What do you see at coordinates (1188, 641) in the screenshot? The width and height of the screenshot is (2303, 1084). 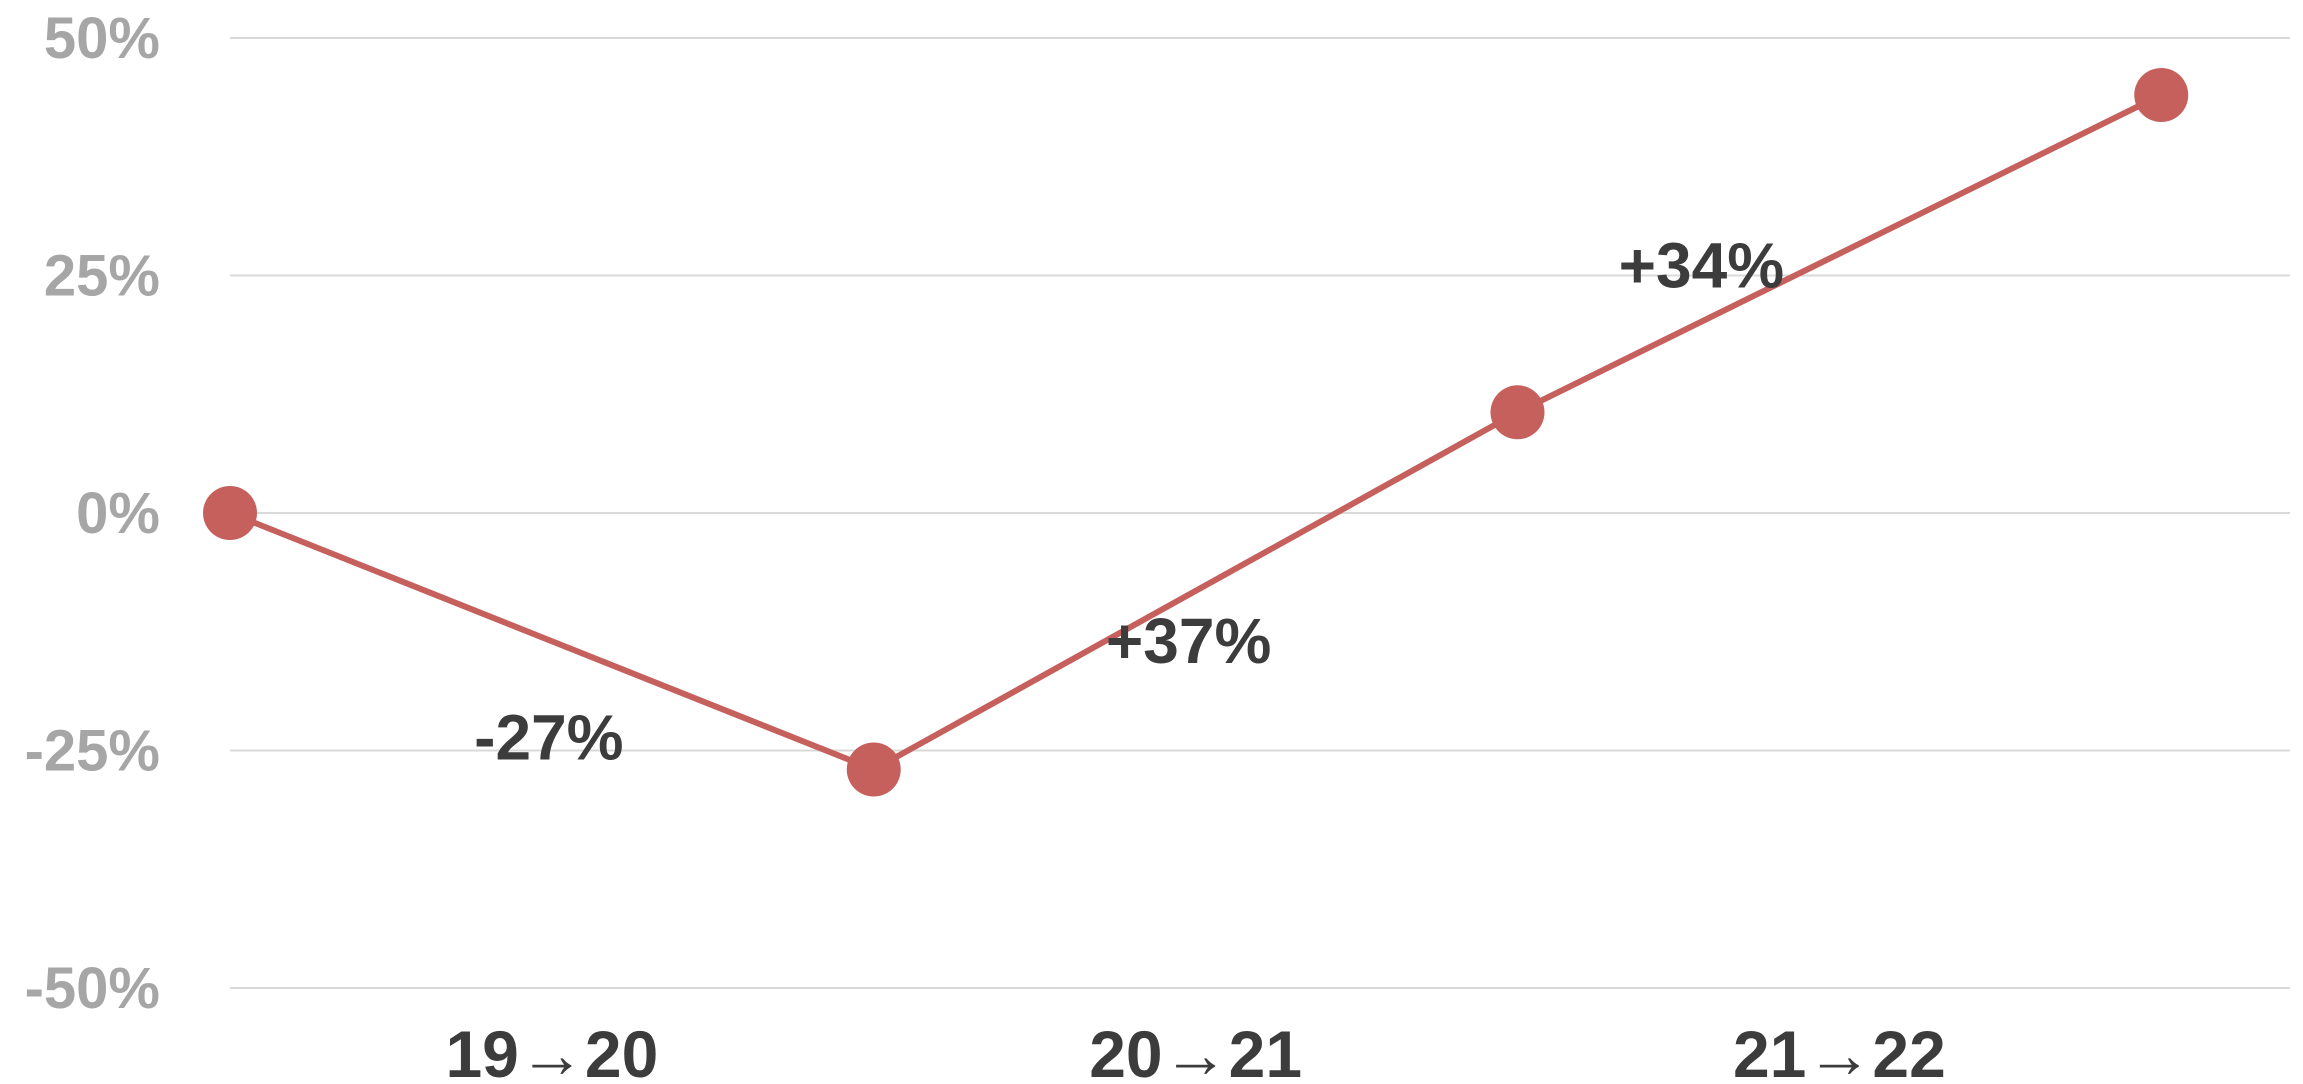 I see `data-label: +37%` at bounding box center [1188, 641].